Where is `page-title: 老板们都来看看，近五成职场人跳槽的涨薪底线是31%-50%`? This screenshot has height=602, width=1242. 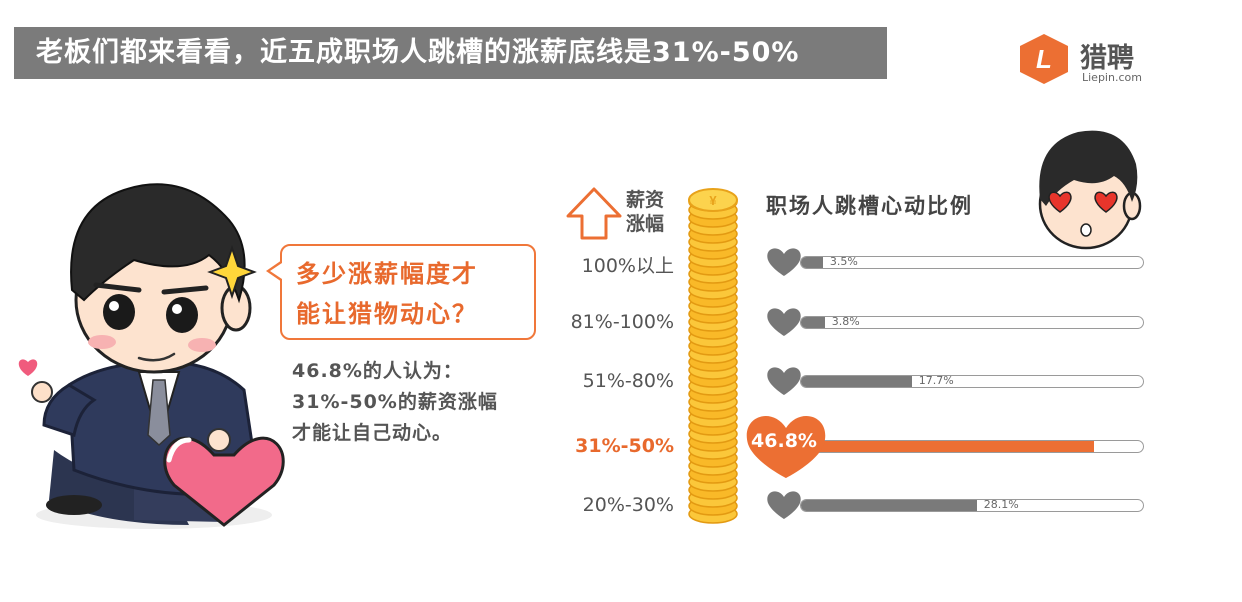 page-title: 老板们都来看看，近五成职场人跳槽的涨薪底线是31%-50% is located at coordinates (418, 52).